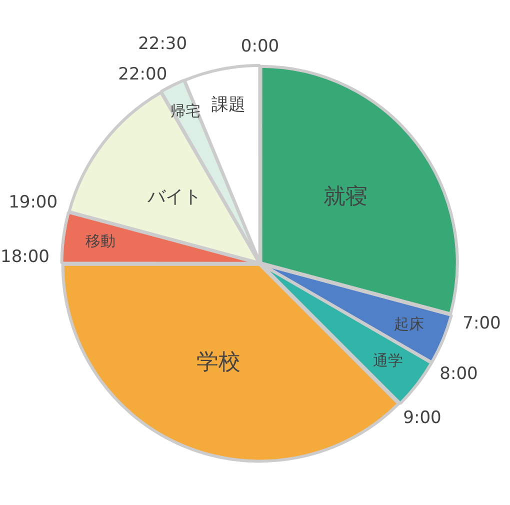  I want to click on slice-label: 通学, so click(387, 361).